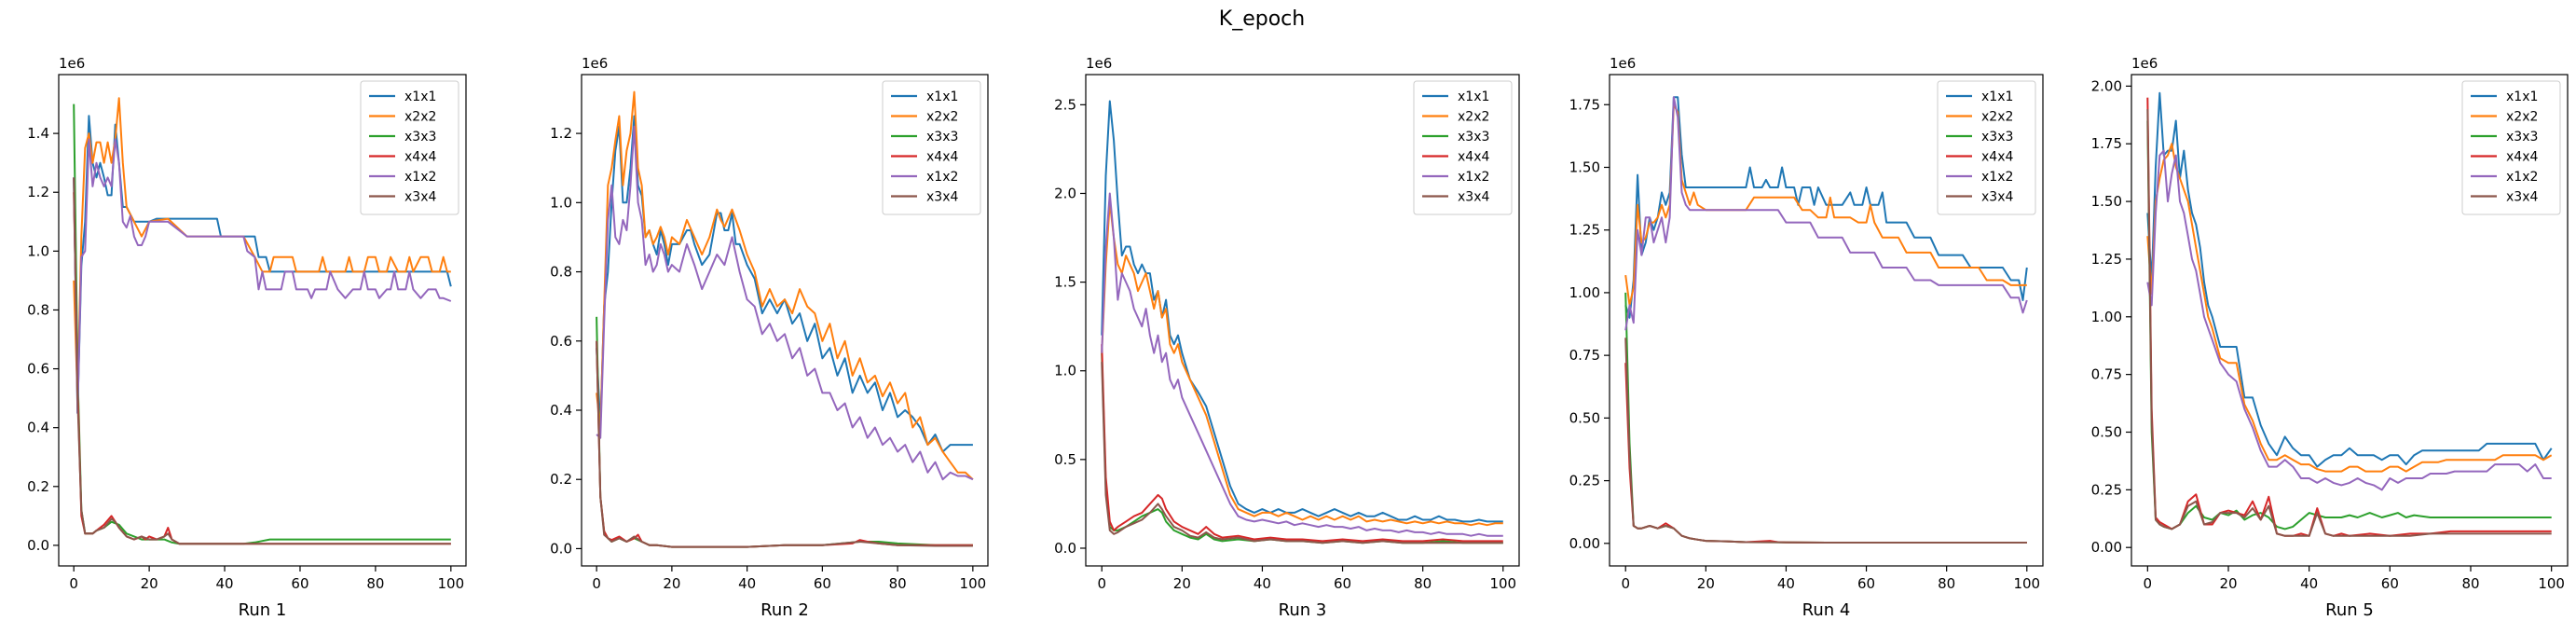 The image size is (2576, 620). I want to click on x-axis-label: Run 5, so click(2349, 610).